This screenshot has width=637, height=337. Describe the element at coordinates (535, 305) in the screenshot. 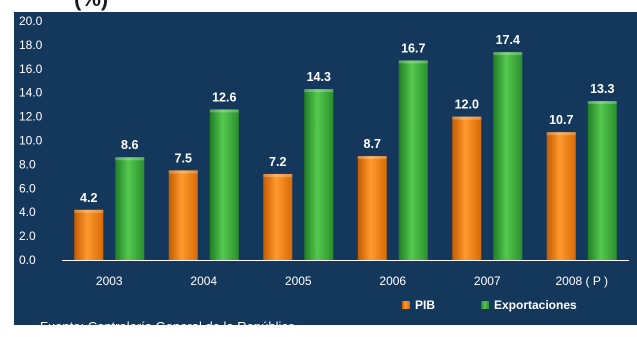

I see `legend-label: Exportaciones` at that location.